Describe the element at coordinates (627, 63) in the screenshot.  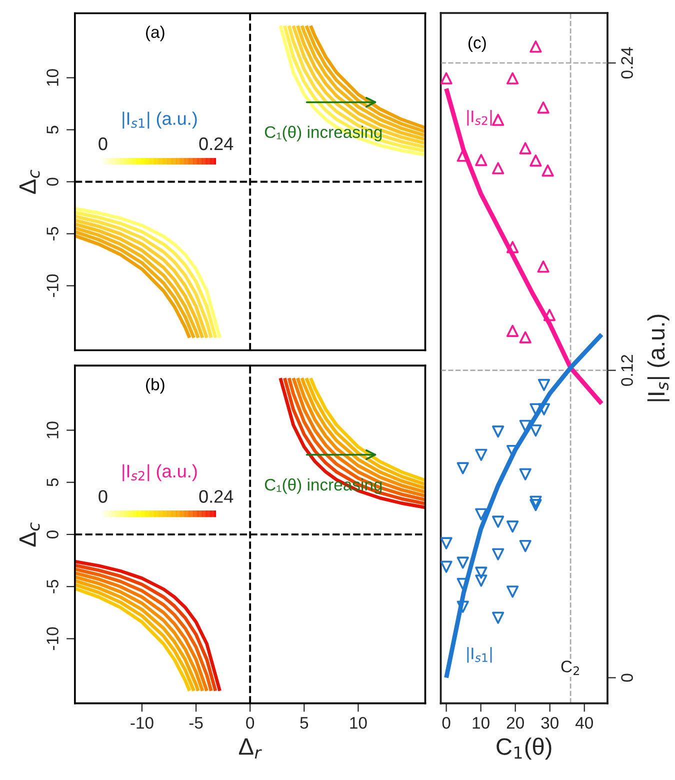
I see `y2-tick-label: 0.24` at that location.